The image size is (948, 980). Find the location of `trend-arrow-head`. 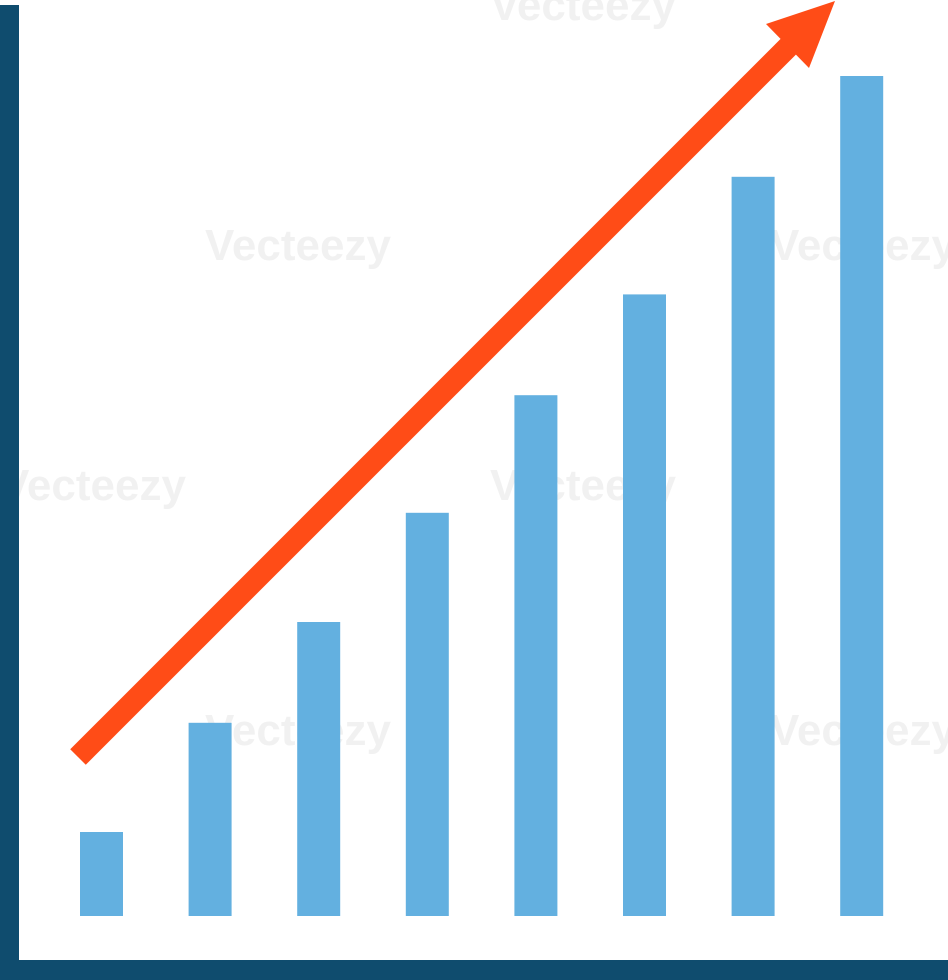

trend-arrow-head is located at coordinates (800, 34).